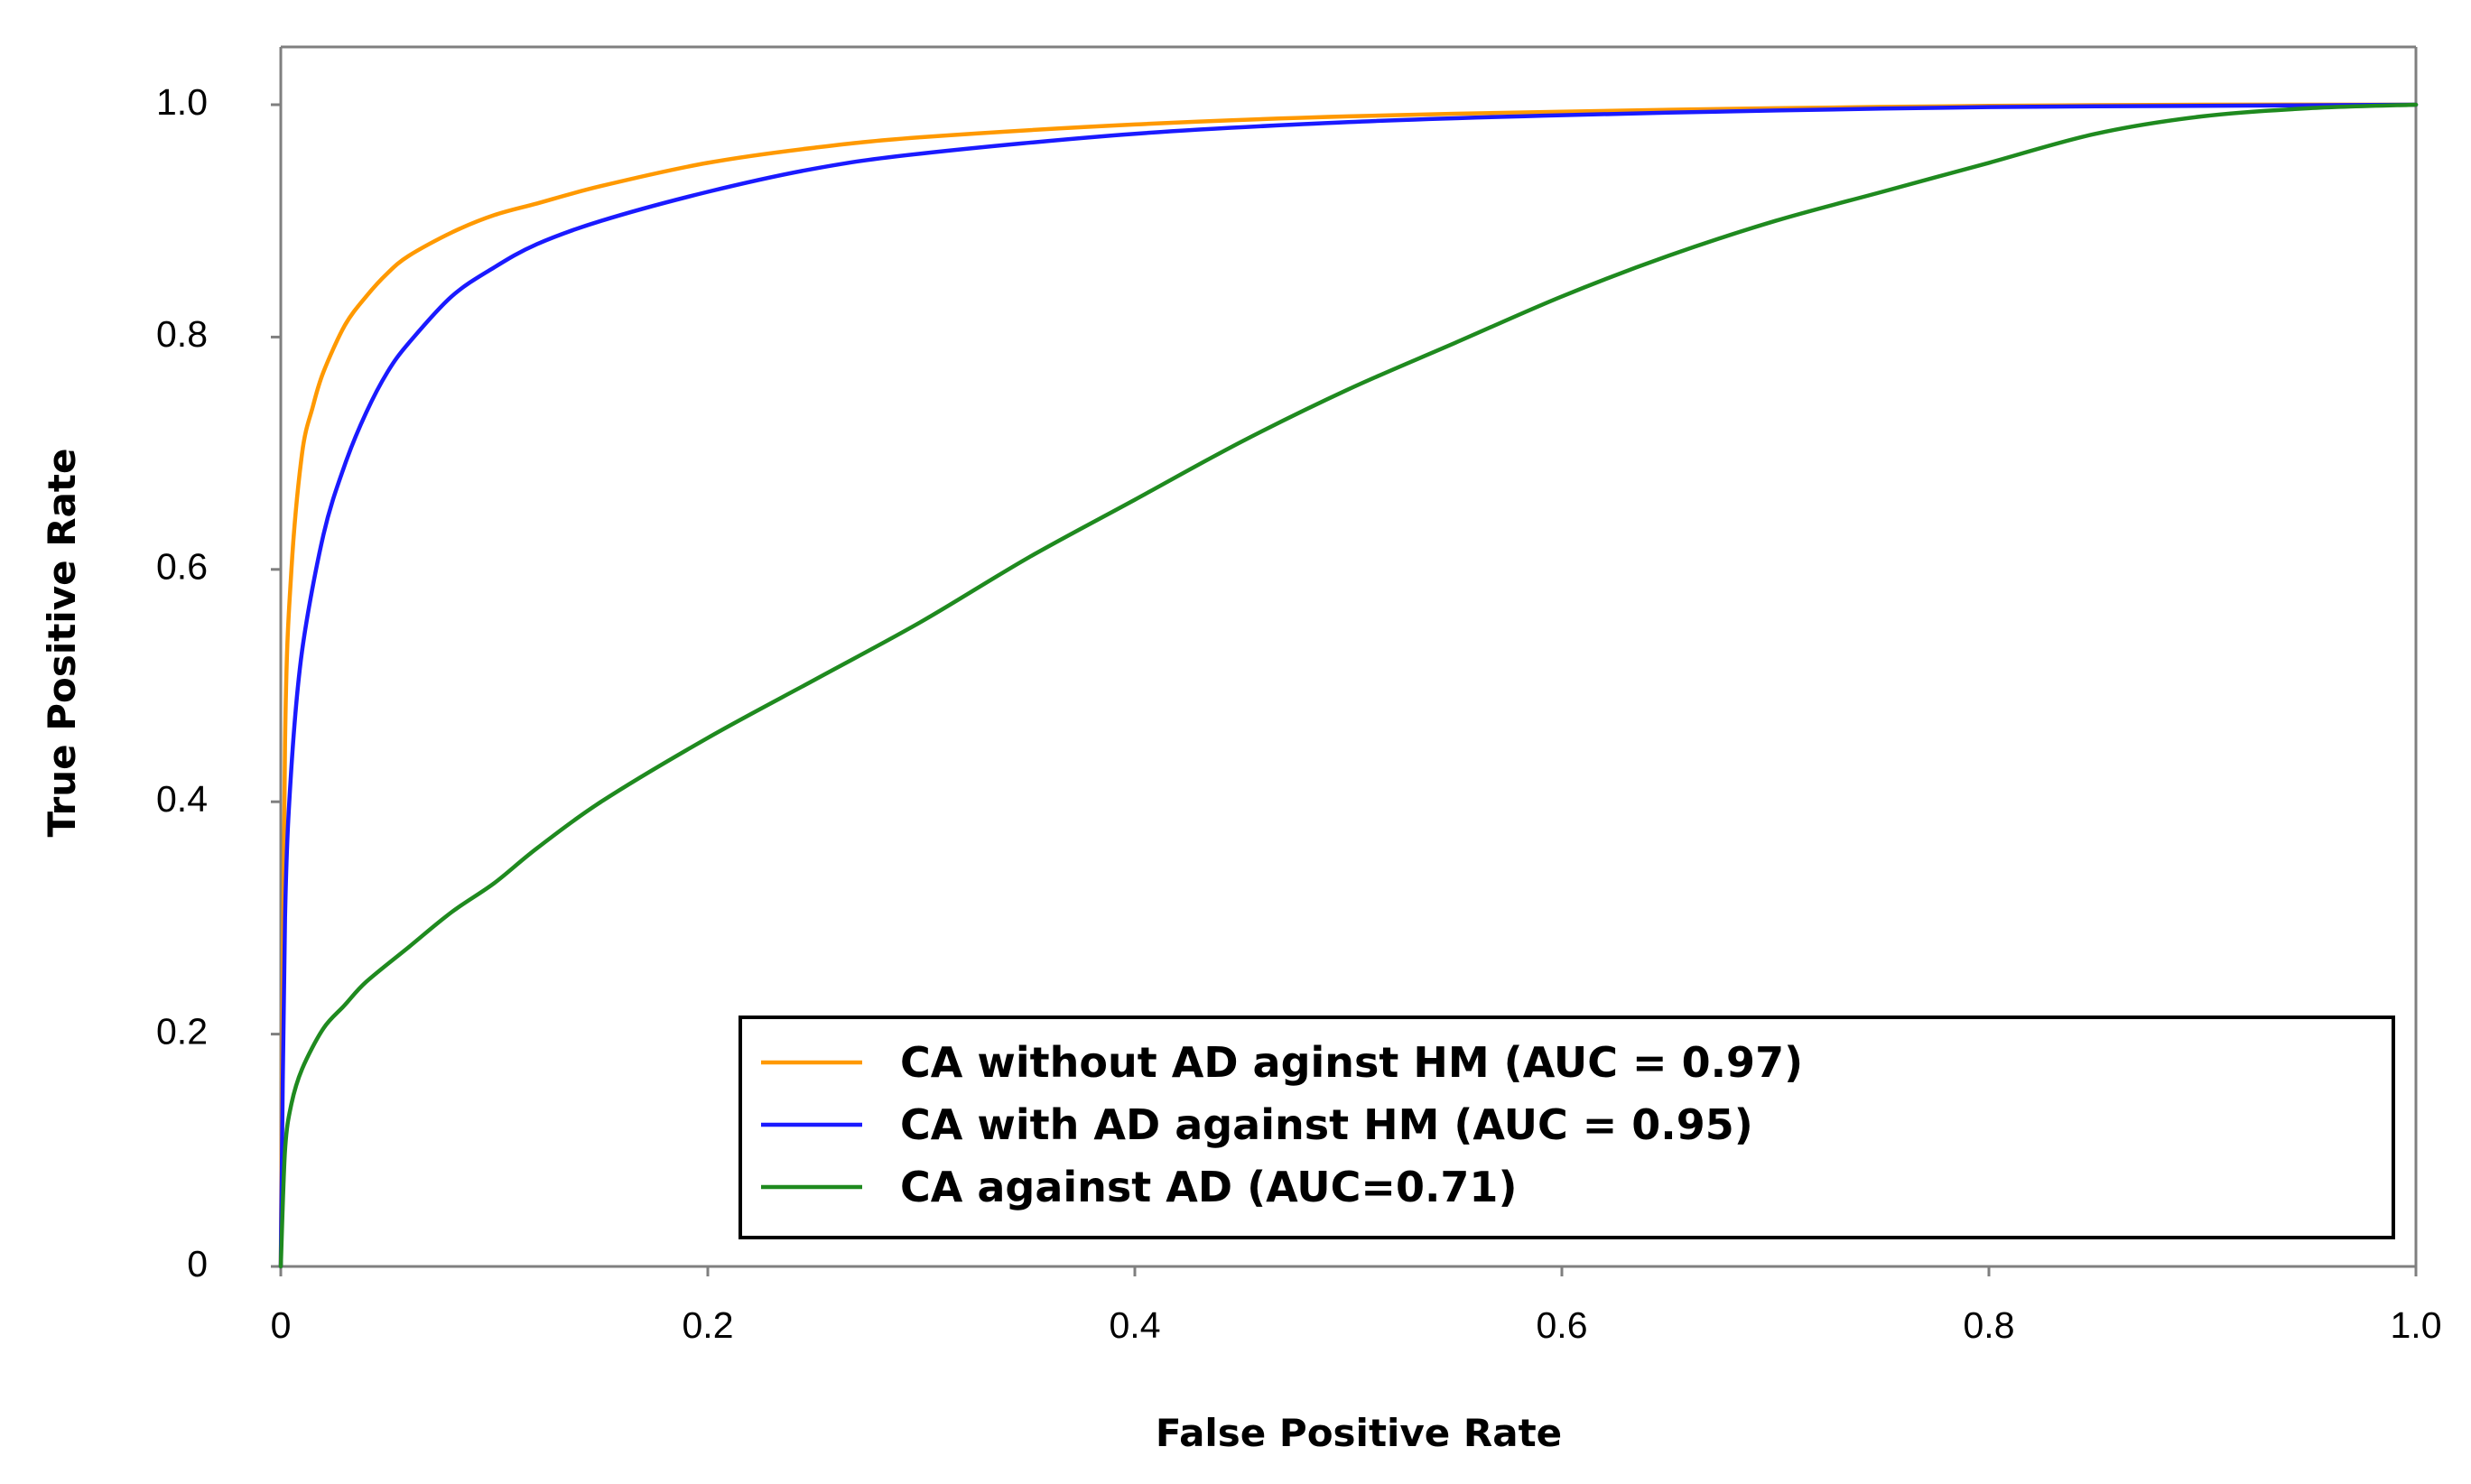  What do you see at coordinates (62, 644) in the screenshot?
I see `y-axis-label: True Positive Rate` at bounding box center [62, 644].